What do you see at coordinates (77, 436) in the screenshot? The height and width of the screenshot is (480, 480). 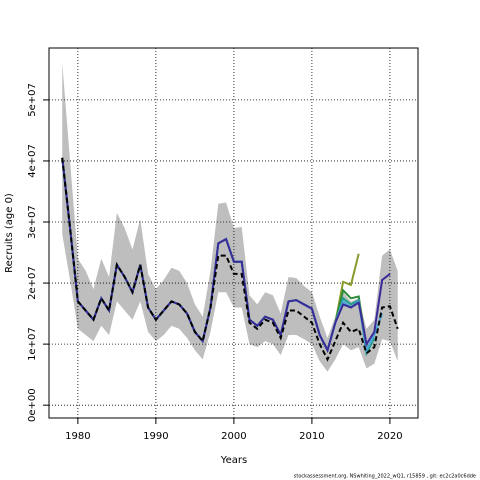 I see `x-tick-label: 1980` at bounding box center [77, 436].